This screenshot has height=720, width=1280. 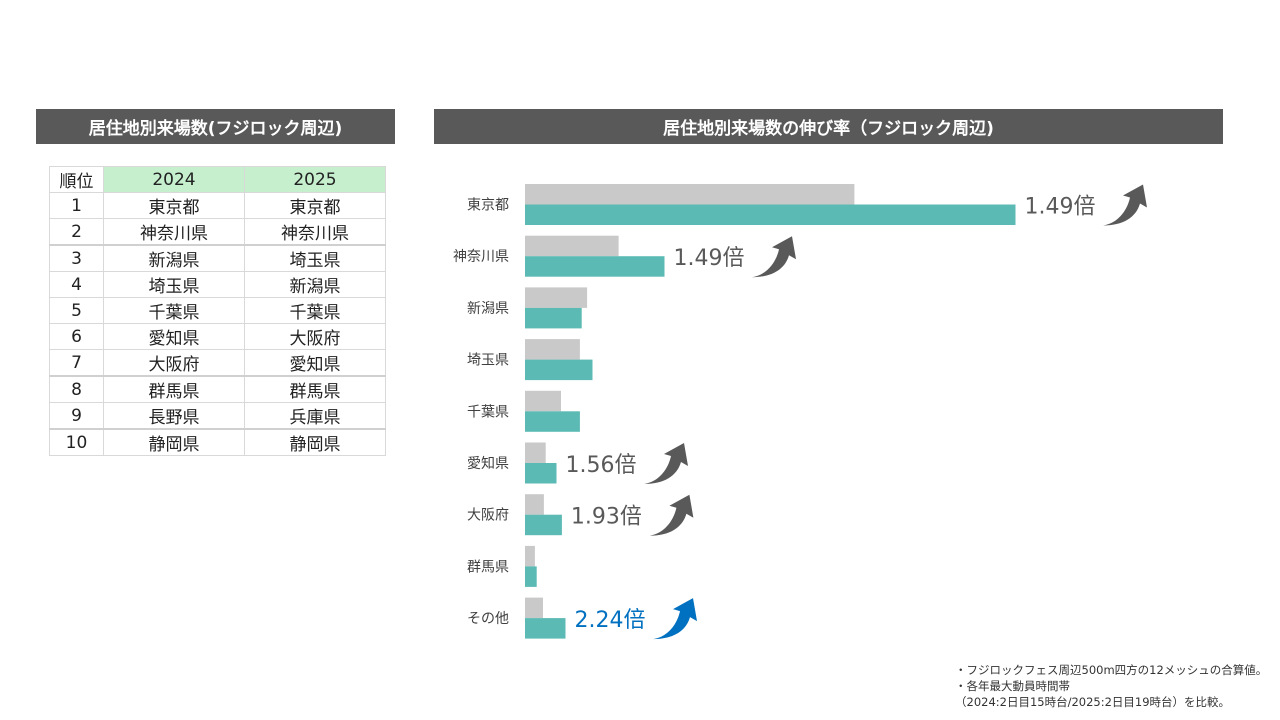 I want to click on category-label: 群馬県, so click(x=488, y=567).